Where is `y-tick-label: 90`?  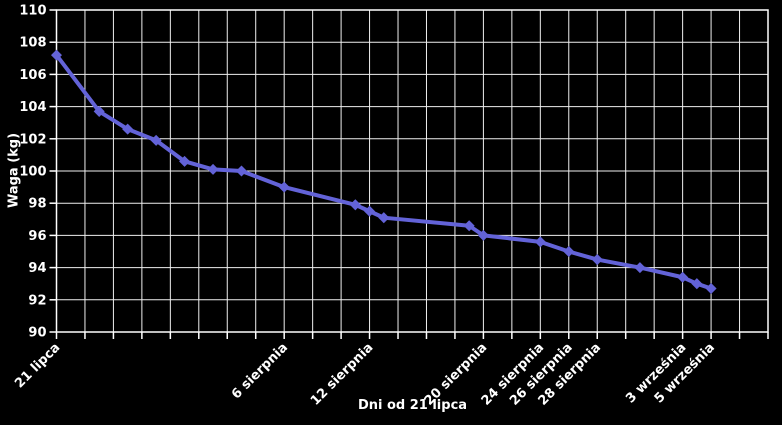
y-tick-label: 90 is located at coordinates (37, 333).